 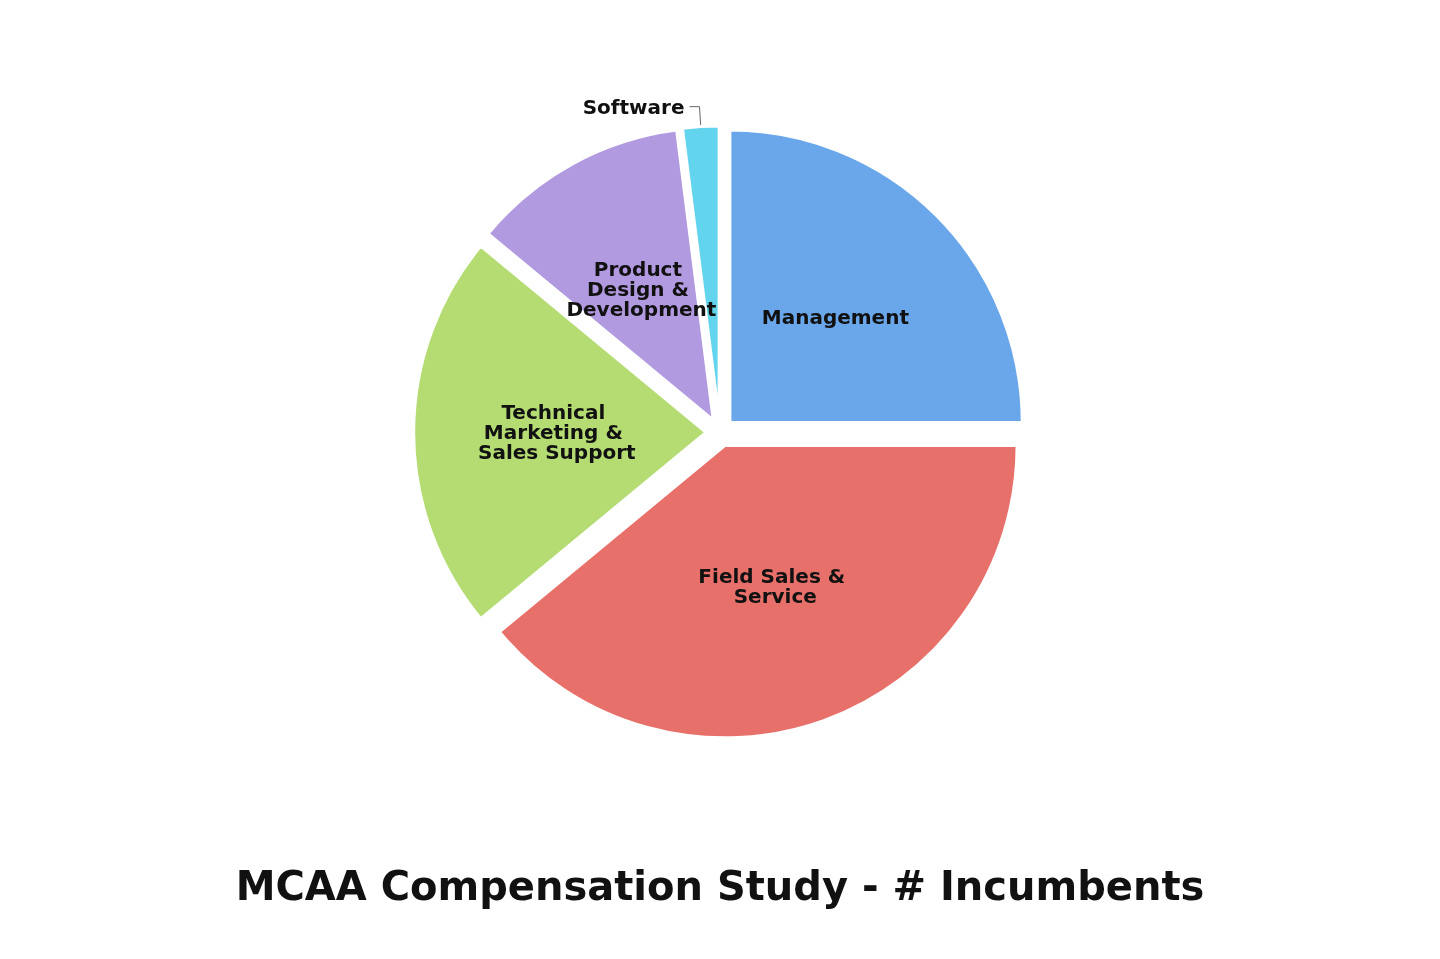 I want to click on text: MCAA Compensation Study - # Incumbents, so click(x=720, y=886).